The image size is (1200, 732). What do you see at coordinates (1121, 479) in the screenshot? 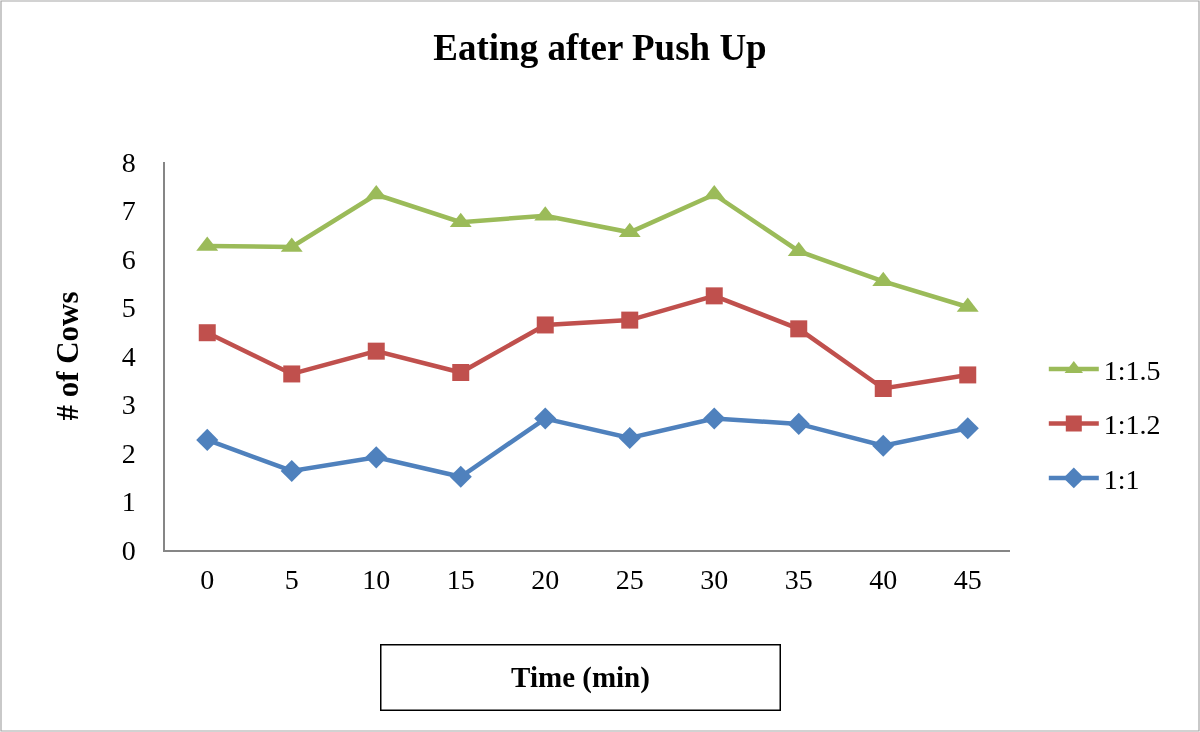
I see `legend-label: 1:1` at bounding box center [1121, 479].